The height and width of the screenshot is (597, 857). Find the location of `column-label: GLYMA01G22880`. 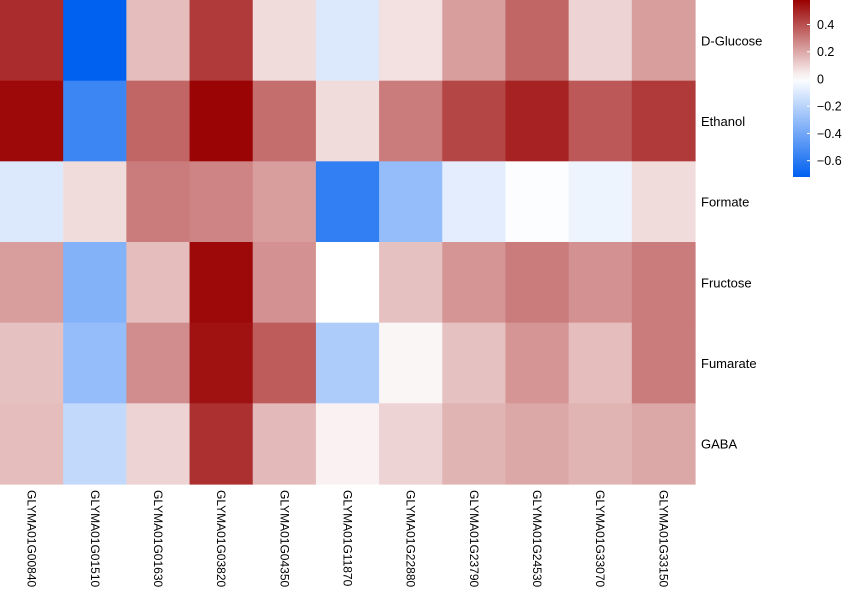

column-label: GLYMA01G22880 is located at coordinates (411, 538).